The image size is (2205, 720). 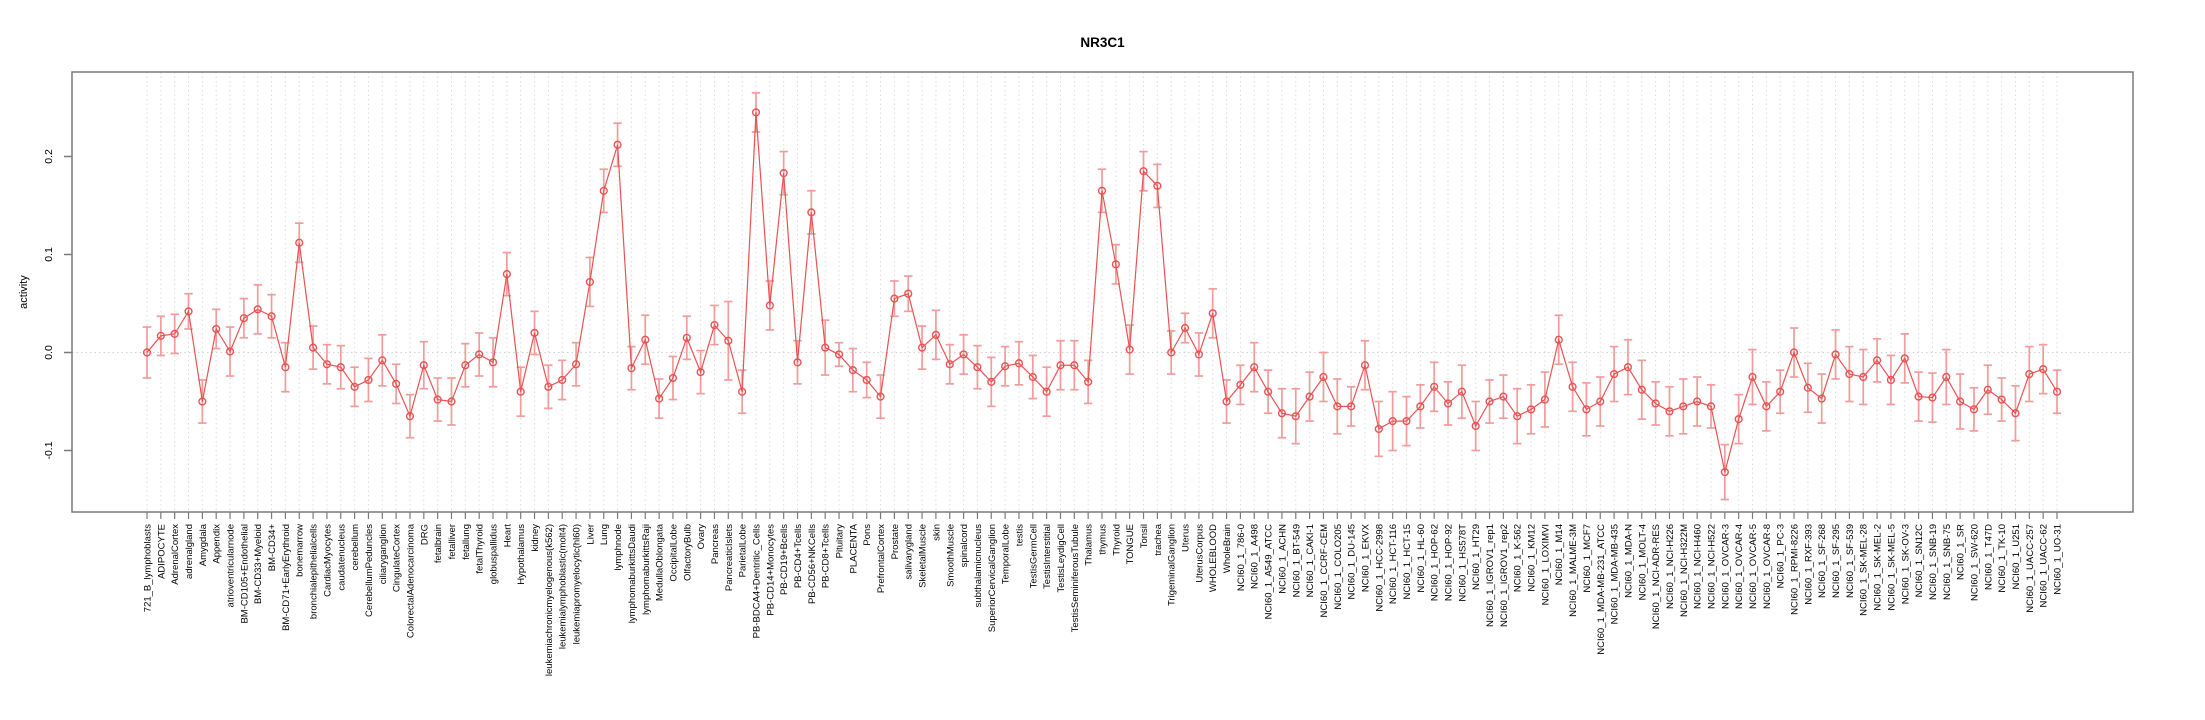 I want to click on category-label: PancreaticIslets, so click(x=729, y=557).